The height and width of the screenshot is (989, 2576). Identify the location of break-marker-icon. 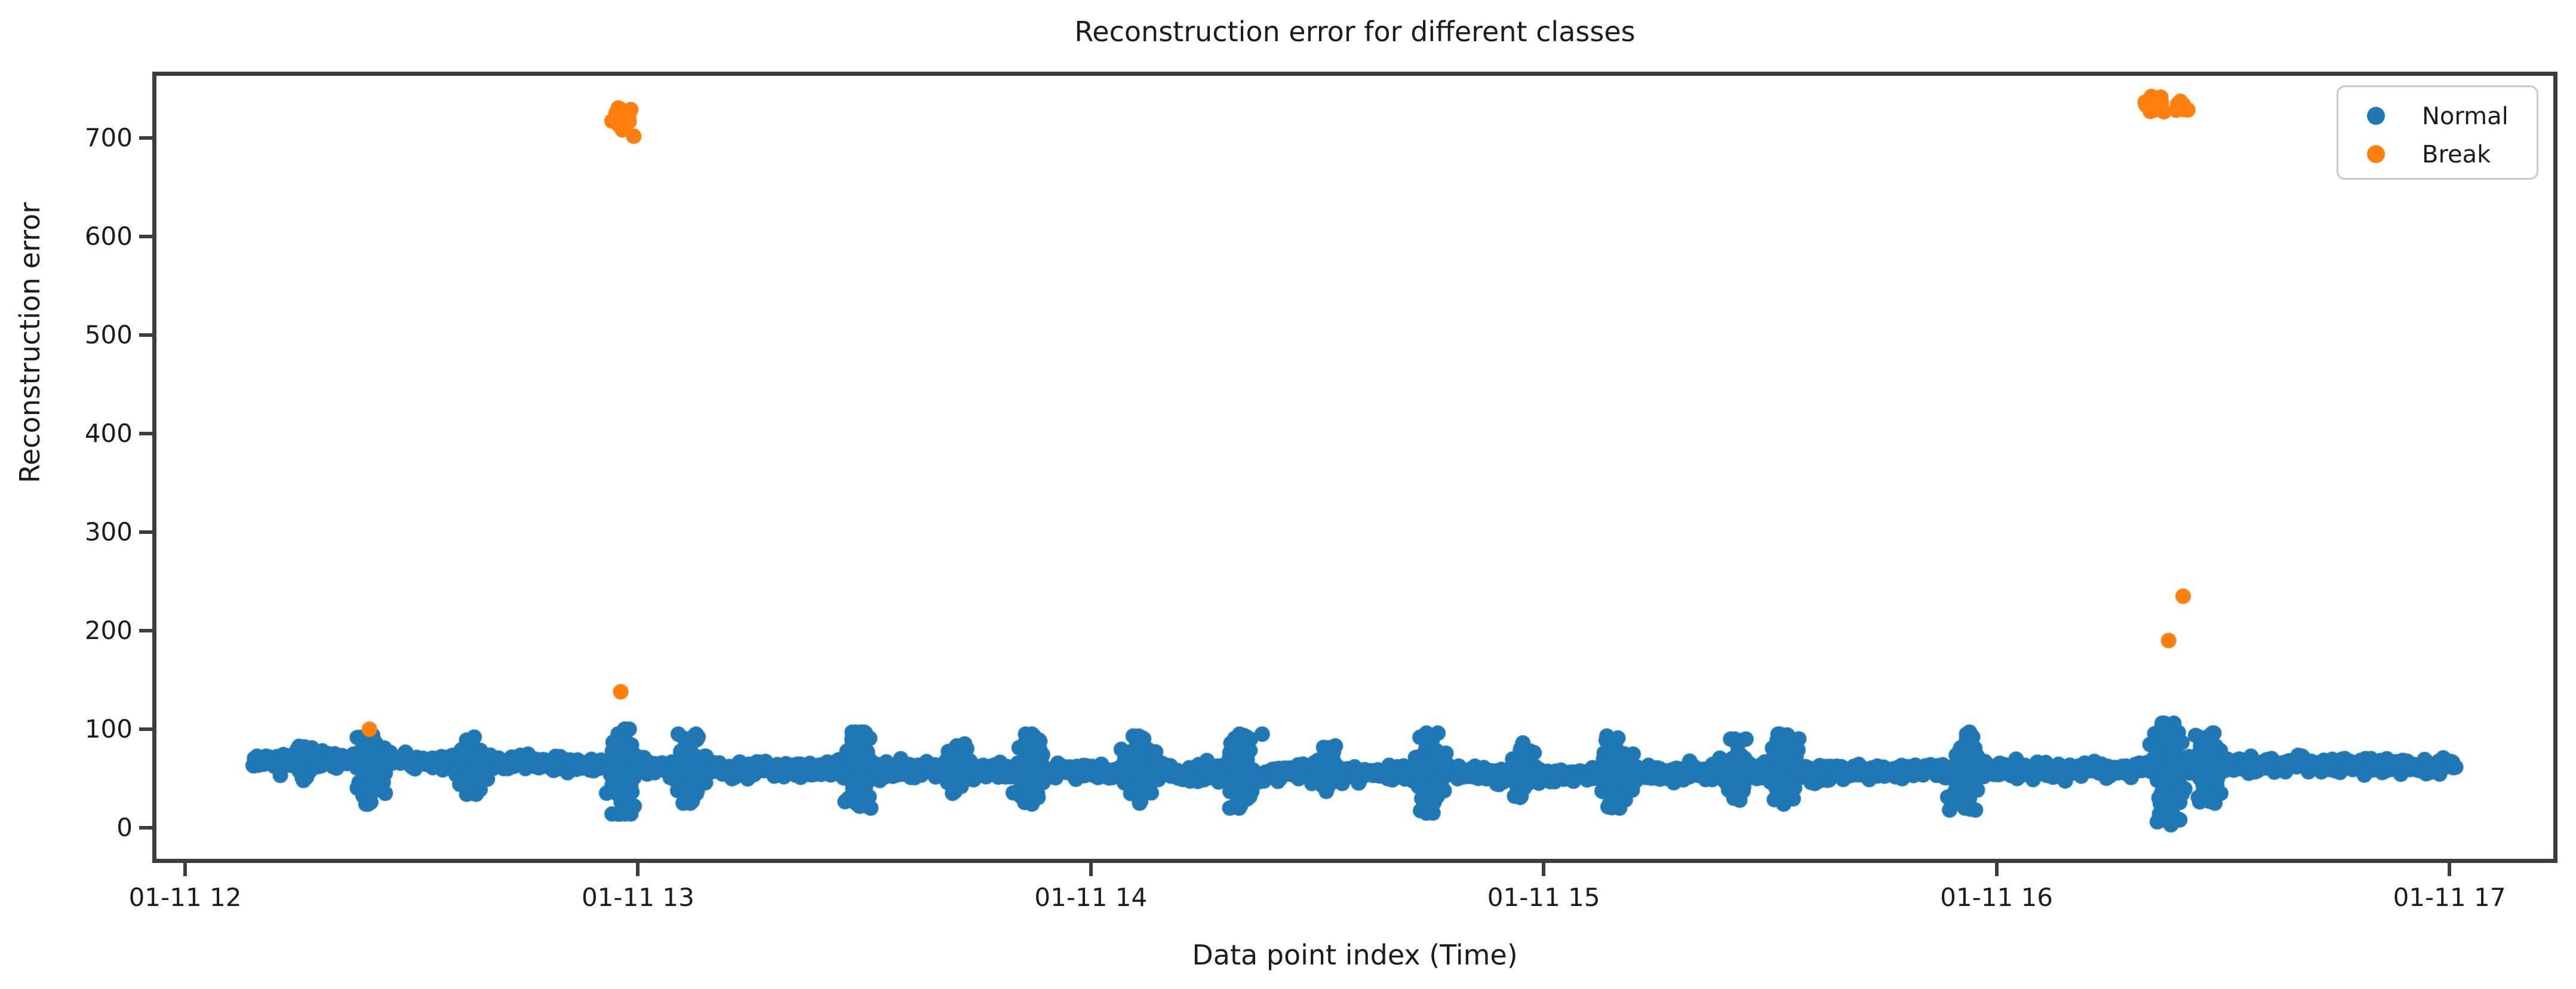
(2376, 154).